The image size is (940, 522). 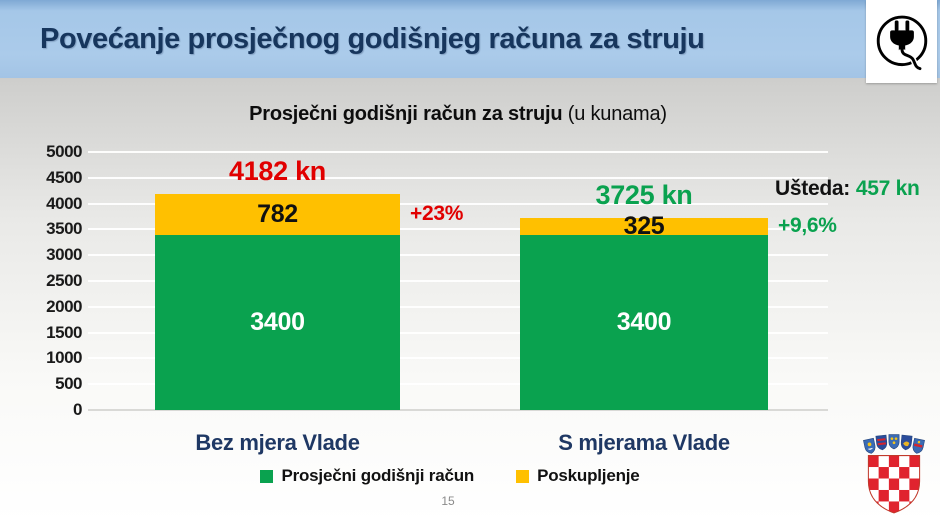 What do you see at coordinates (437, 214) in the screenshot?
I see `pct-change-label: +23%` at bounding box center [437, 214].